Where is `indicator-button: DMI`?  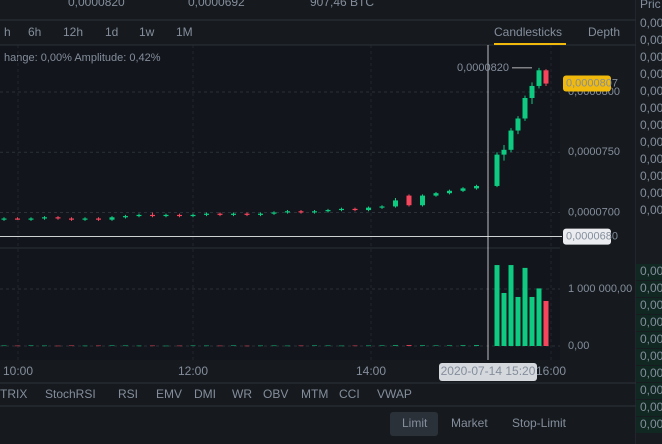 indicator-button: DMI is located at coordinates (205, 394).